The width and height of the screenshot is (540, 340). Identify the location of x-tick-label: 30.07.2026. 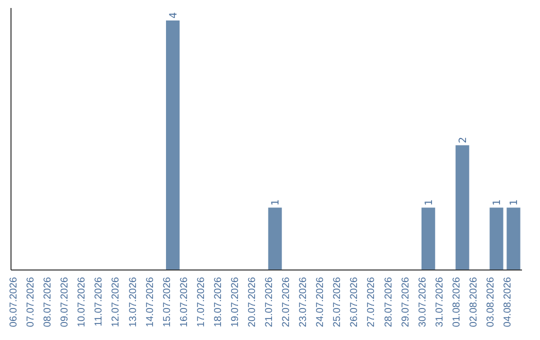
(422, 302).